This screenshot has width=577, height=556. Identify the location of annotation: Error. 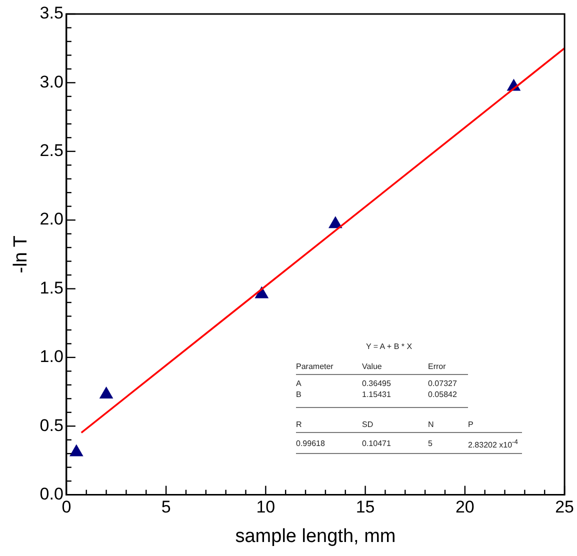
(437, 366).